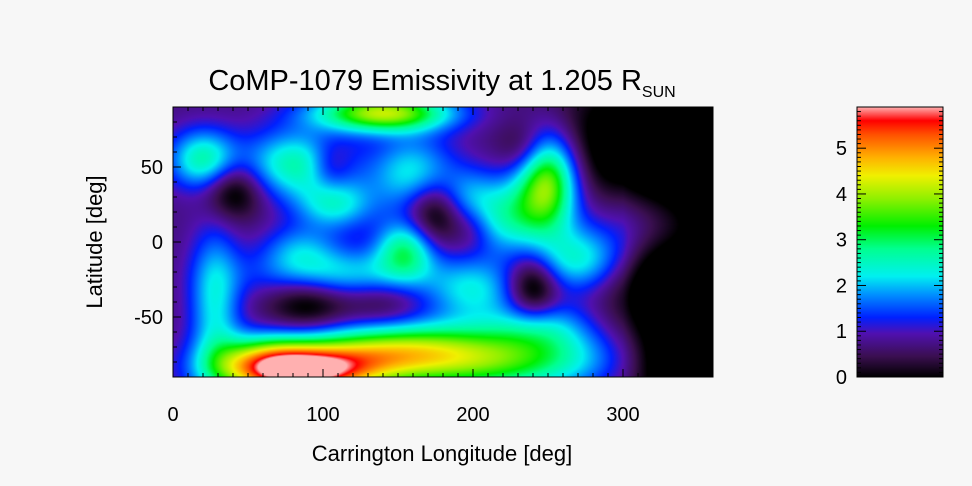 The image size is (972, 486). I want to click on colorbar-tick-label: 2, so click(841, 286).